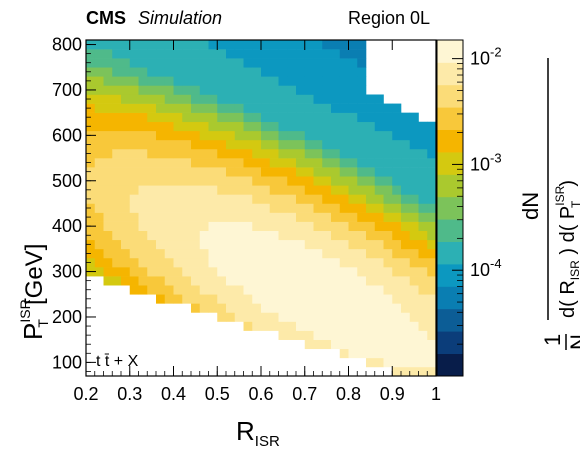 This screenshot has height=460, width=580. Describe the element at coordinates (530, 206) in the screenshot. I see `svg-text: dN` at that location.